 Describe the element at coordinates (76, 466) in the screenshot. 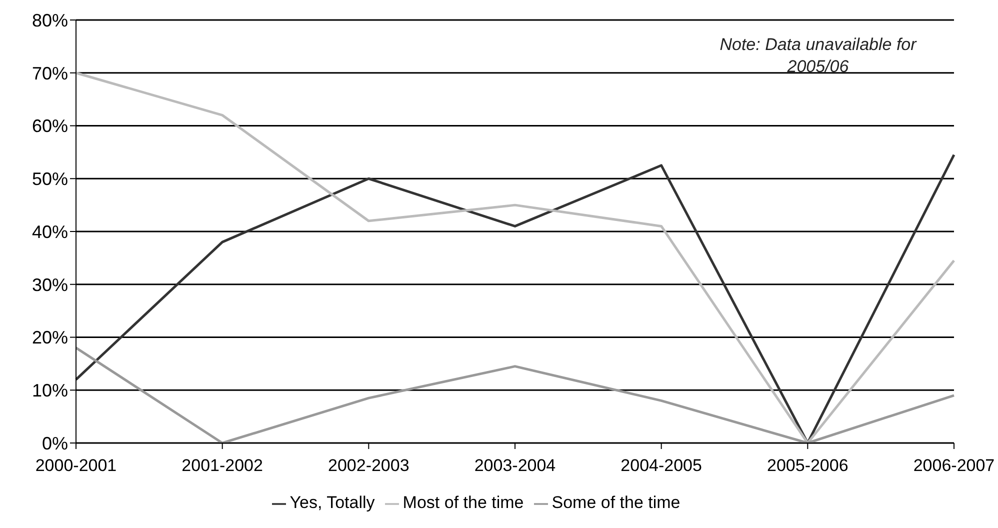

I see `x-tick-label: 2000-2001` at that location.